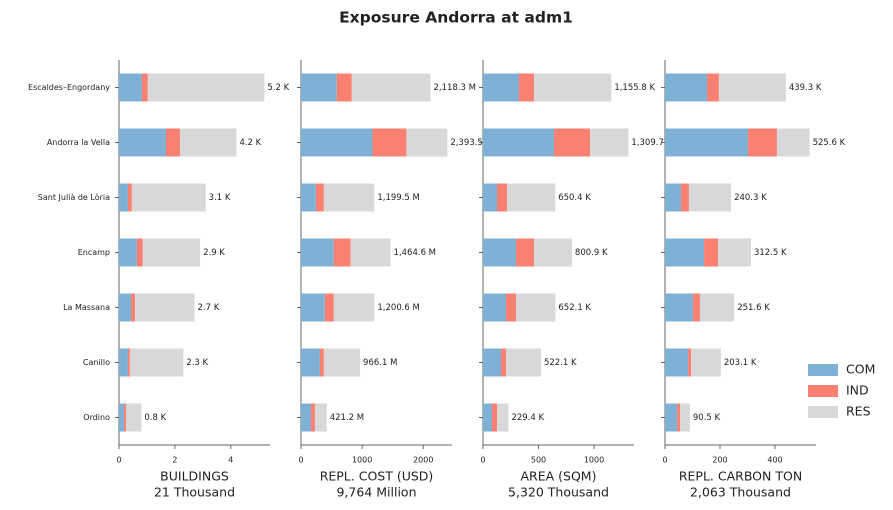 The height and width of the screenshot is (510, 893). What do you see at coordinates (456, 18) in the screenshot?
I see `figure-title: Exposure Andorra at adm1` at bounding box center [456, 18].